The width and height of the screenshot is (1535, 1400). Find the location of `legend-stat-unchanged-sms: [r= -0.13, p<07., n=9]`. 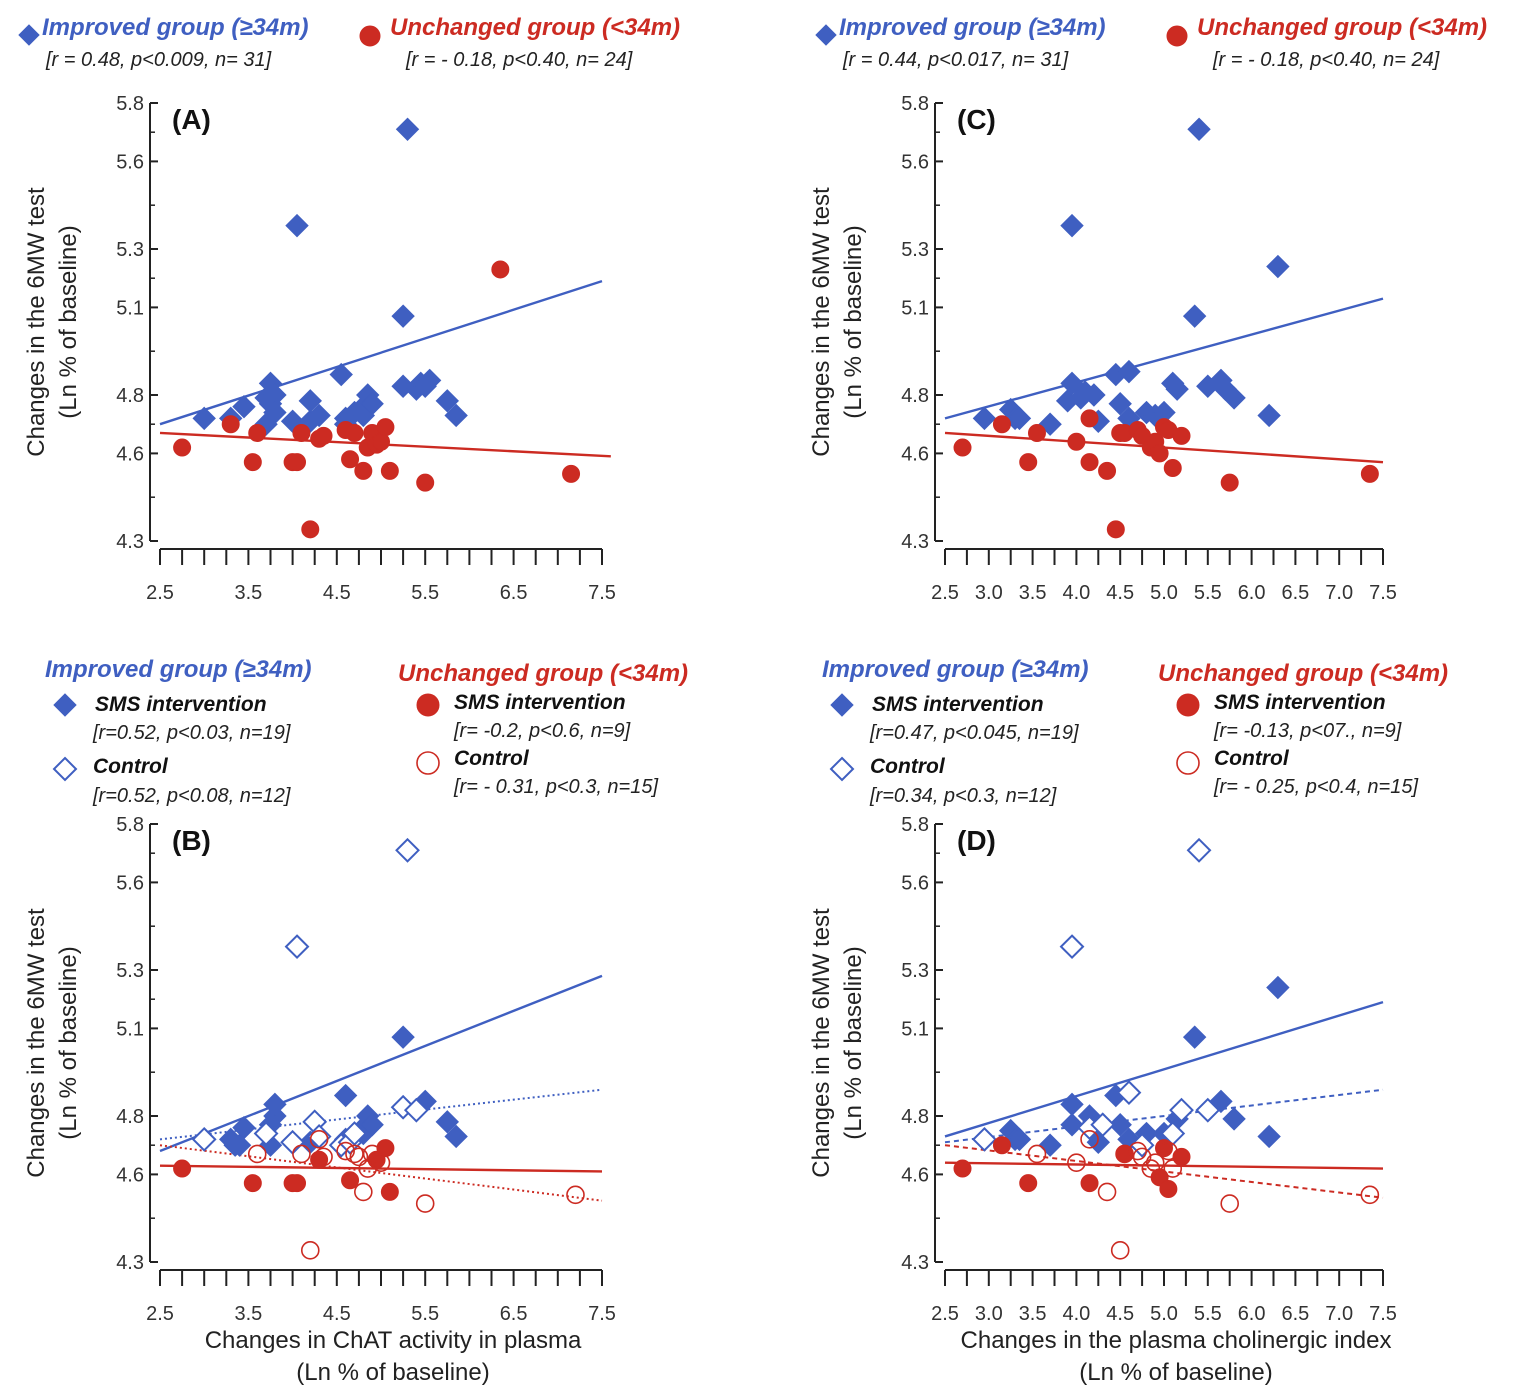

legend-stat-unchanged-sms: [r= -0.13, p<07., n=9] is located at coordinates (1307, 731).